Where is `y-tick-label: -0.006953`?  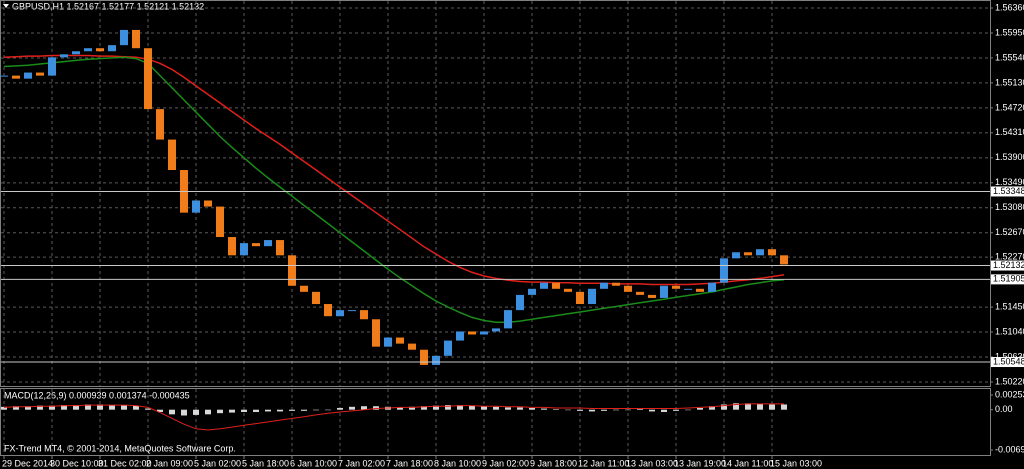 y-tick-label: -0.006953 is located at coordinates (1009, 449).